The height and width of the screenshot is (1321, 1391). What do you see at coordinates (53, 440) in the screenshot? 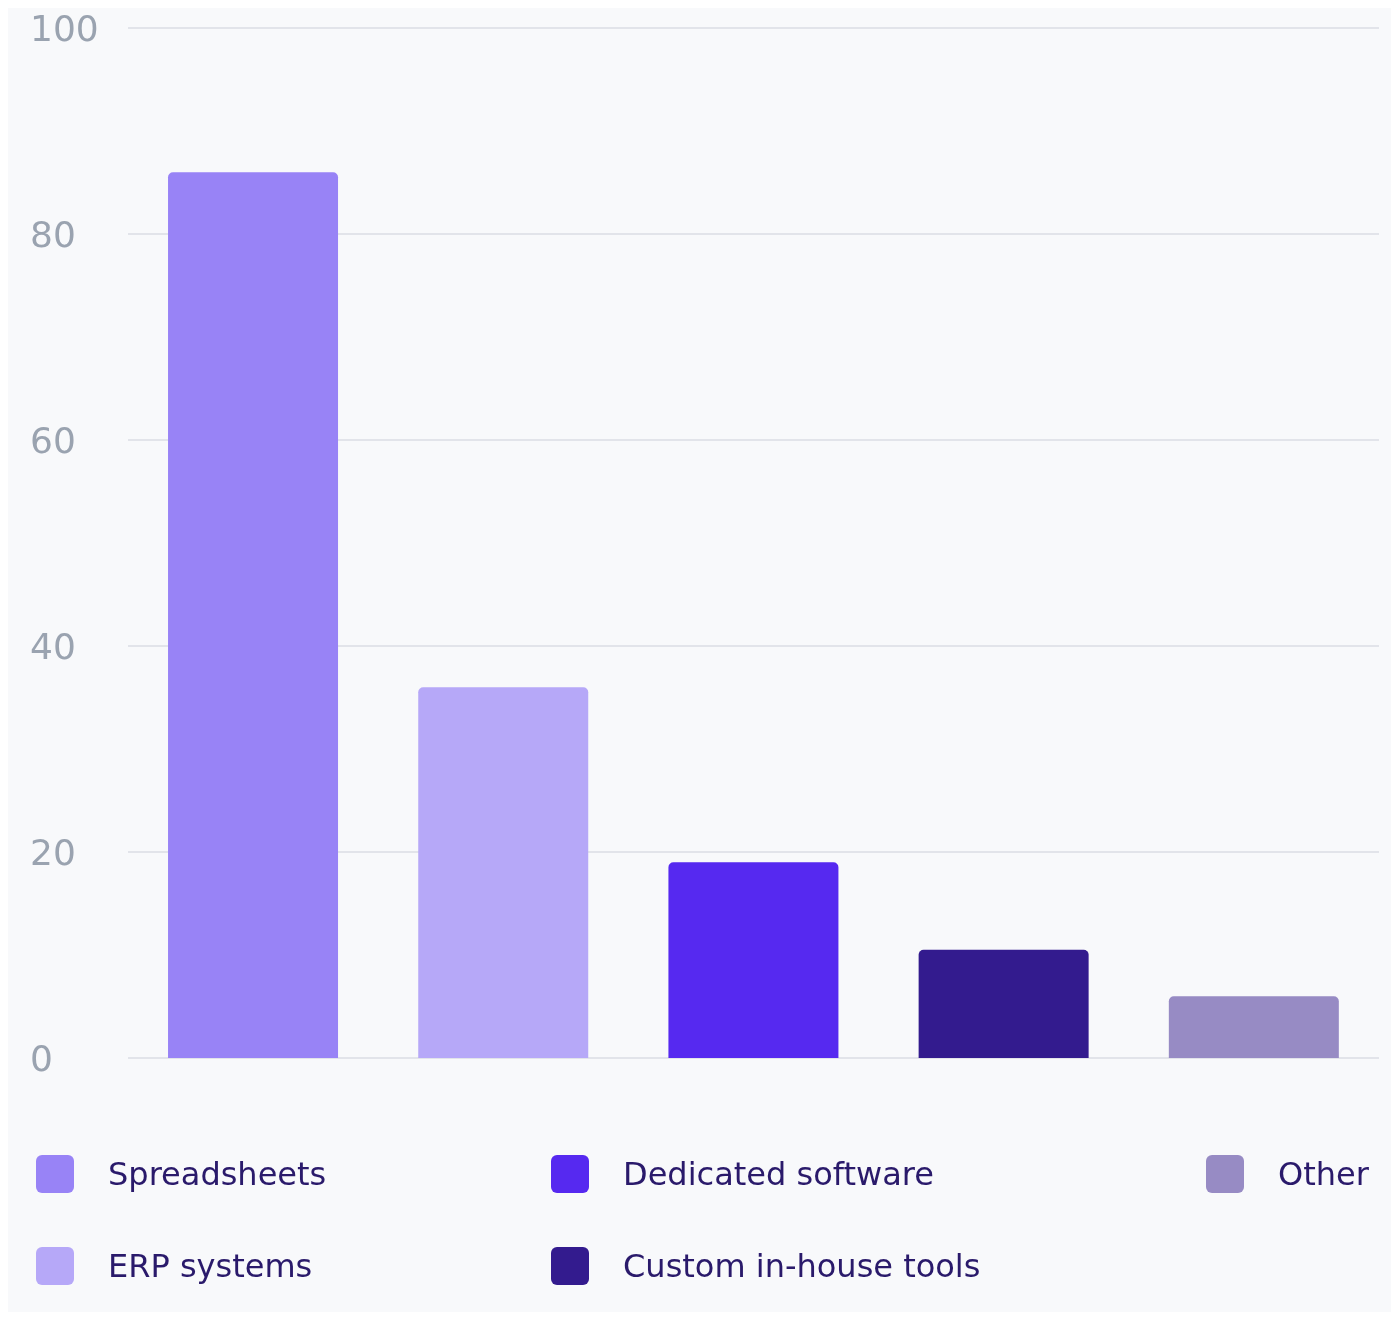
I see `y-tick-label: 60` at bounding box center [53, 440].